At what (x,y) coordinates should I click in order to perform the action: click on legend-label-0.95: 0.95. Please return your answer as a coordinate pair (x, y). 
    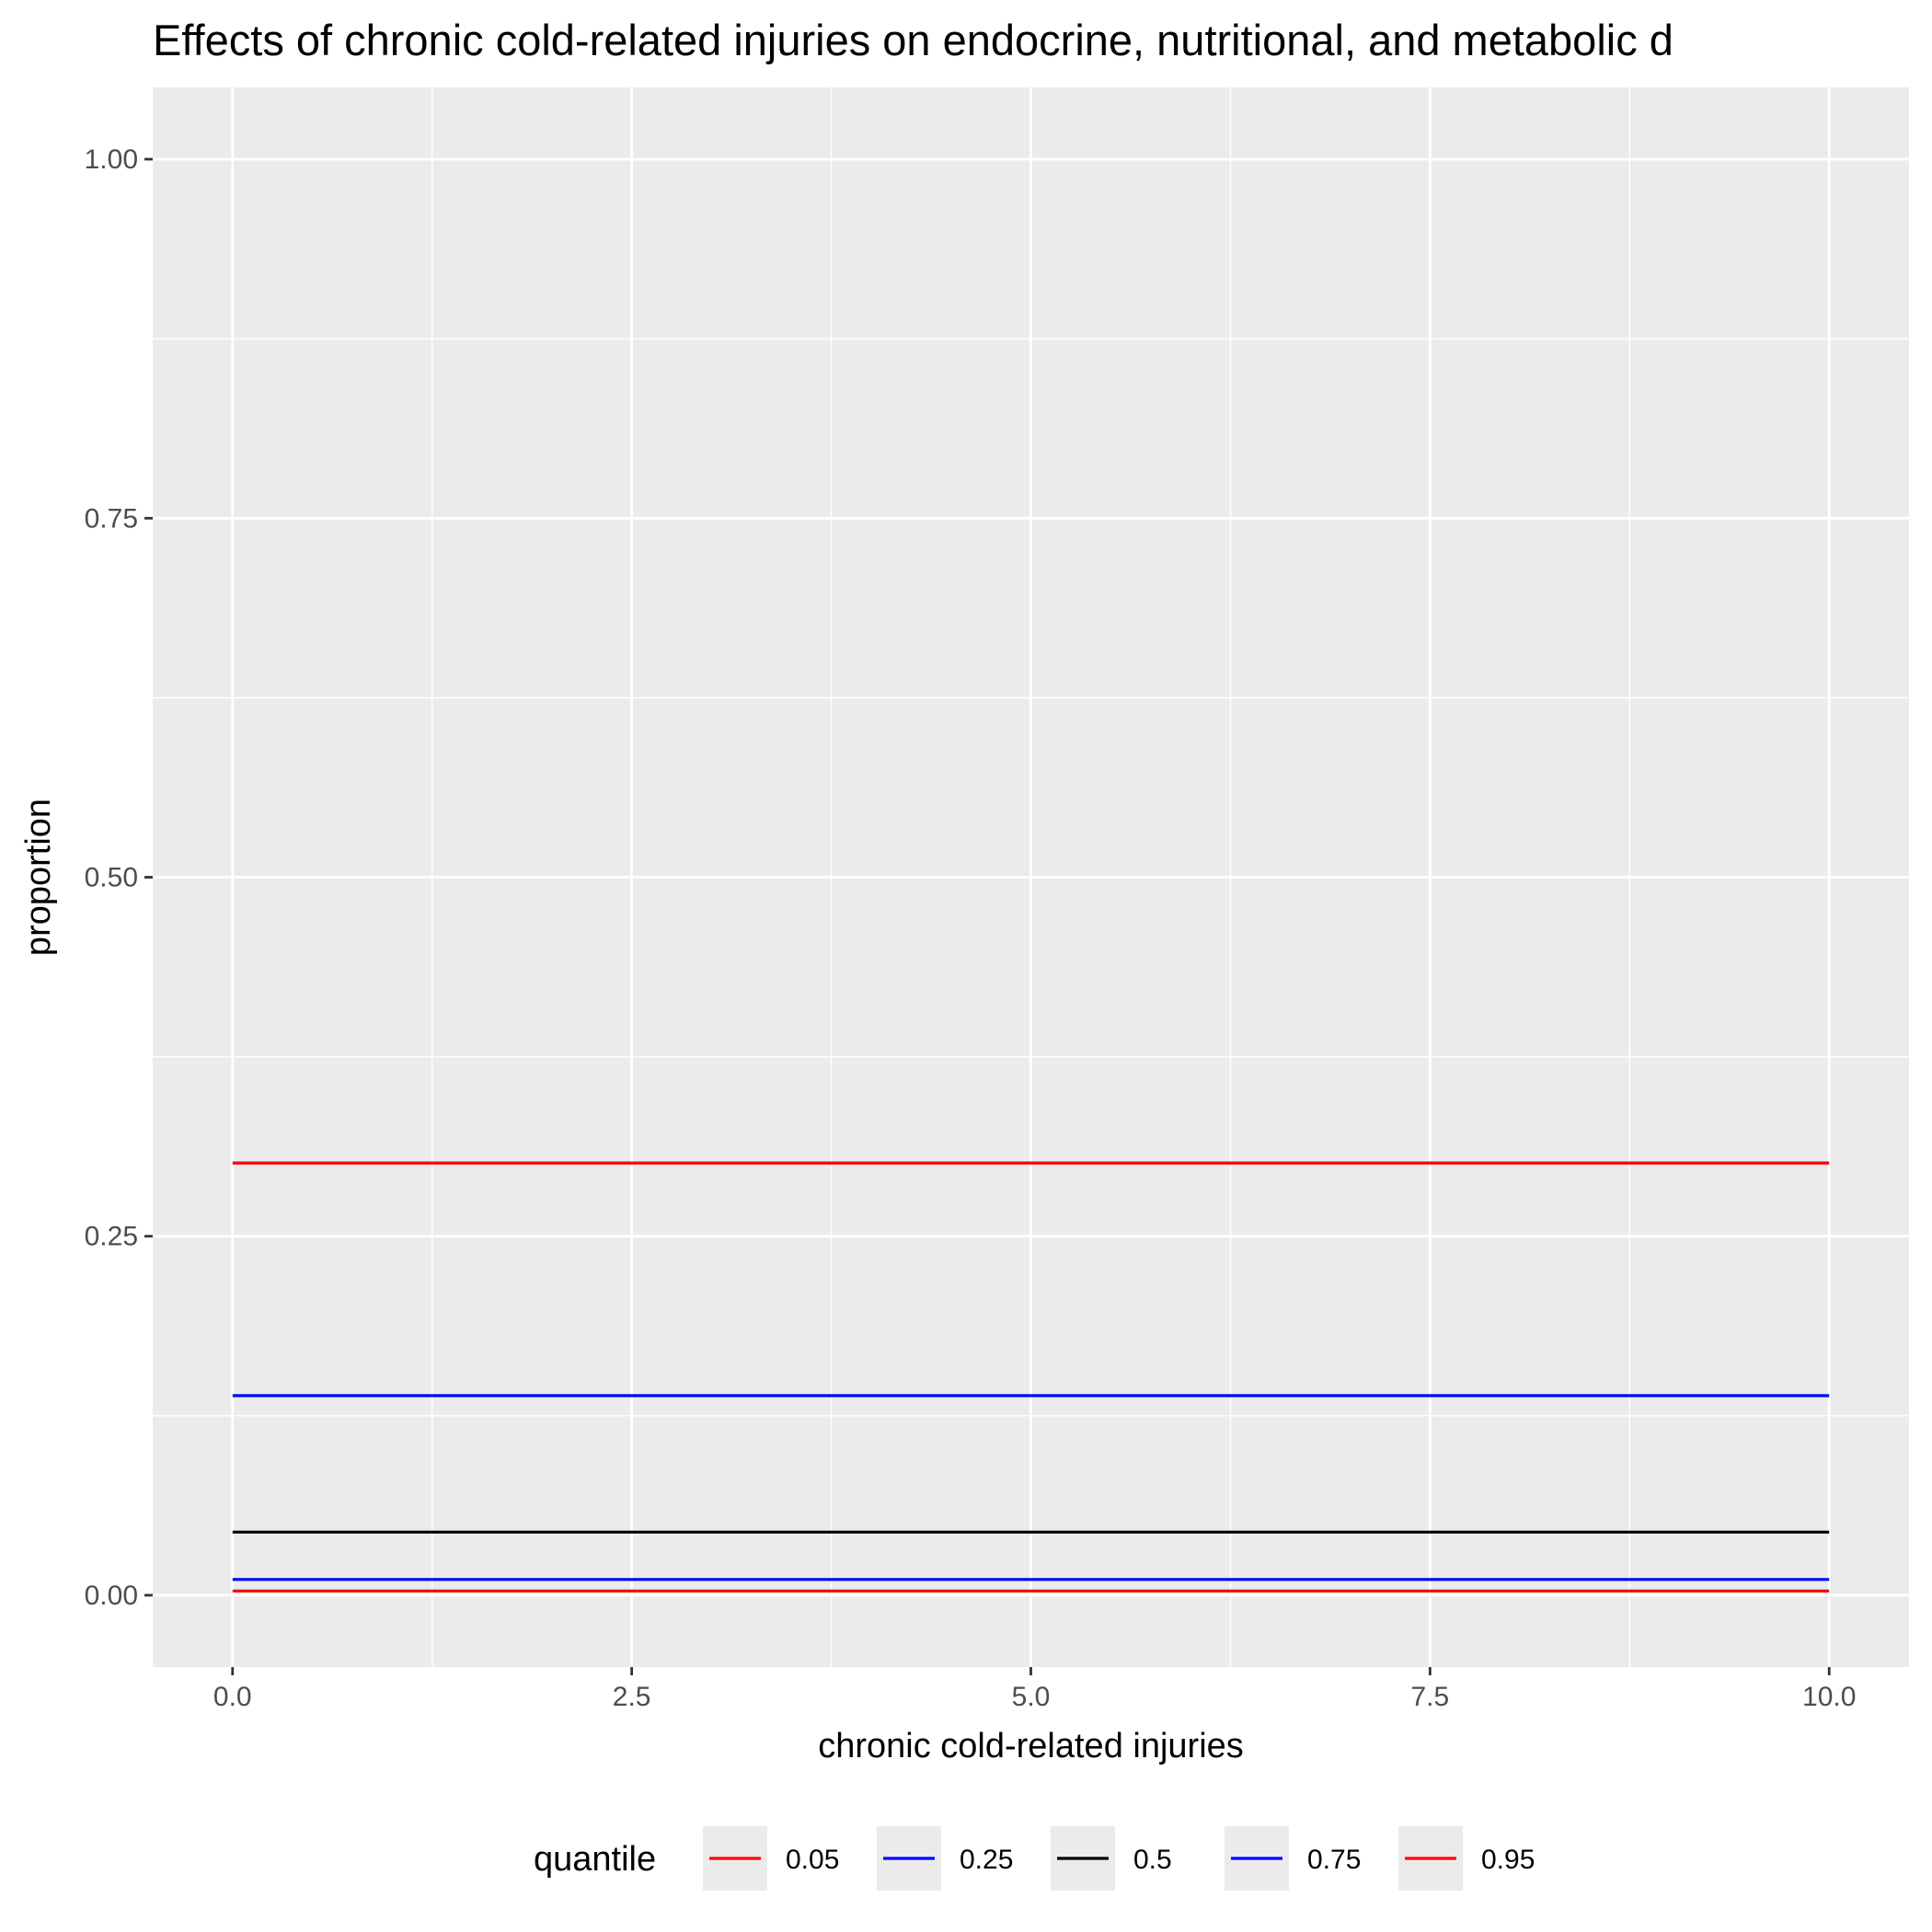
    Looking at the image, I should click on (1508, 1860).